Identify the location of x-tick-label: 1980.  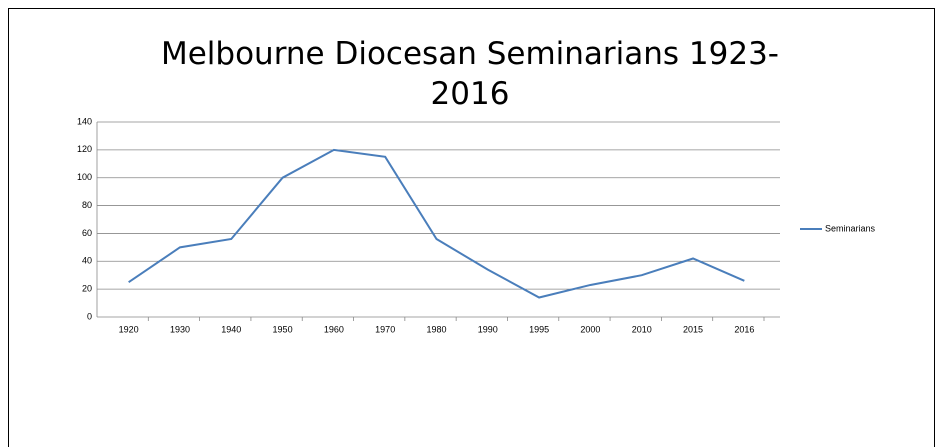
(436, 329).